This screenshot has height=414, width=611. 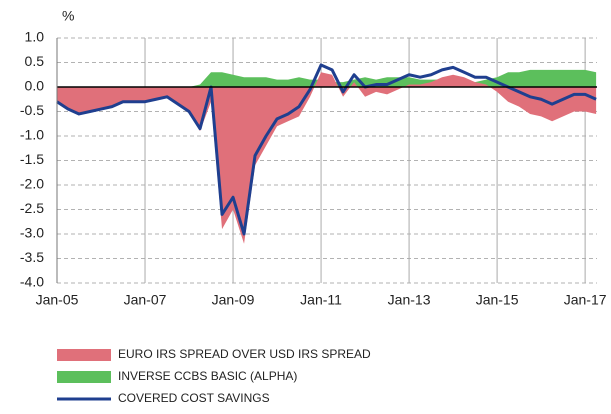 What do you see at coordinates (321, 300) in the screenshot?
I see `x-tick-label: Jan-11` at bounding box center [321, 300].